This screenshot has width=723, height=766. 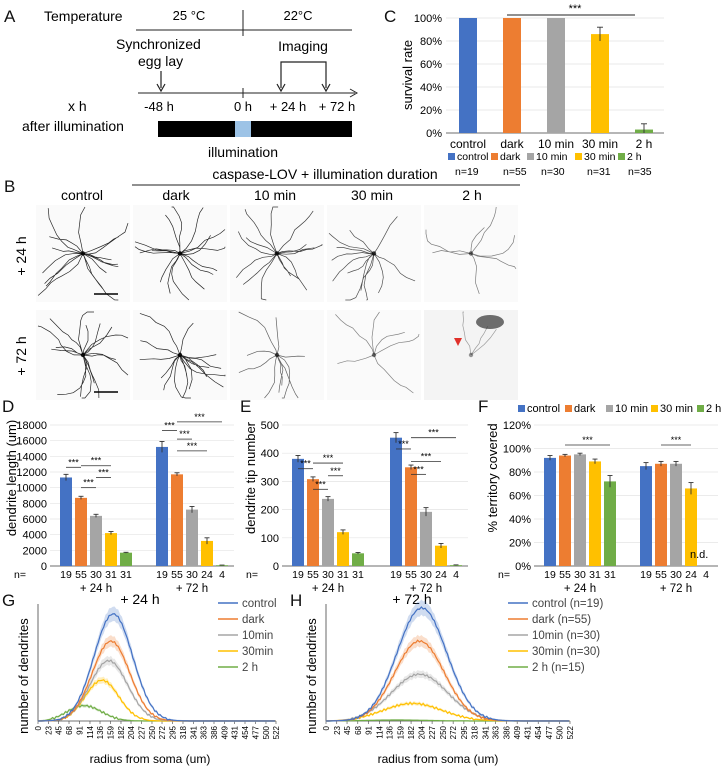 I want to click on xtick-label: 250, so click(x=443, y=732).